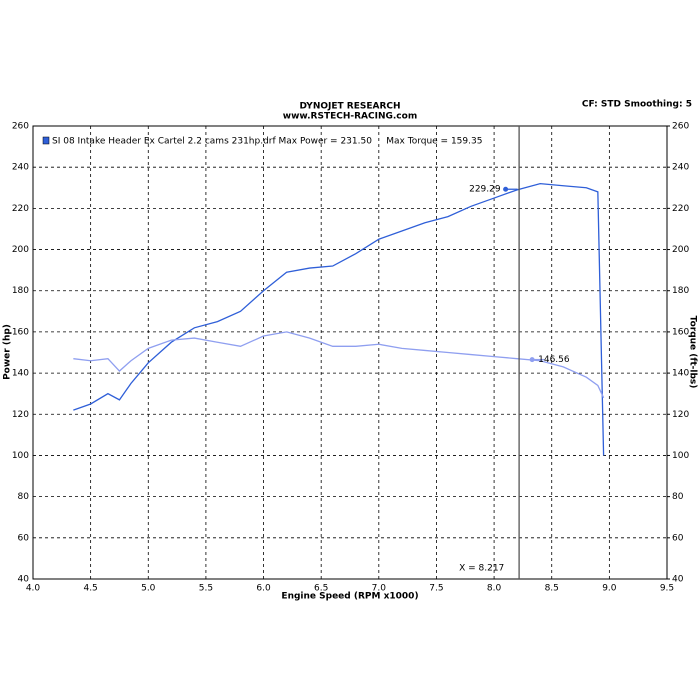 This screenshot has width=700, height=700. Describe the element at coordinates (680, 168) in the screenshot. I see `y2-tick-label: 240` at that location.